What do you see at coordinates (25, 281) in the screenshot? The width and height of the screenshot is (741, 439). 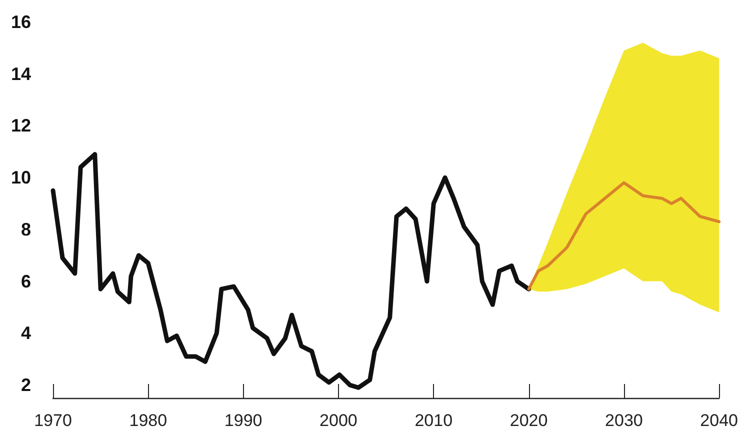 I see `y-tick-label: 6` at bounding box center [25, 281].